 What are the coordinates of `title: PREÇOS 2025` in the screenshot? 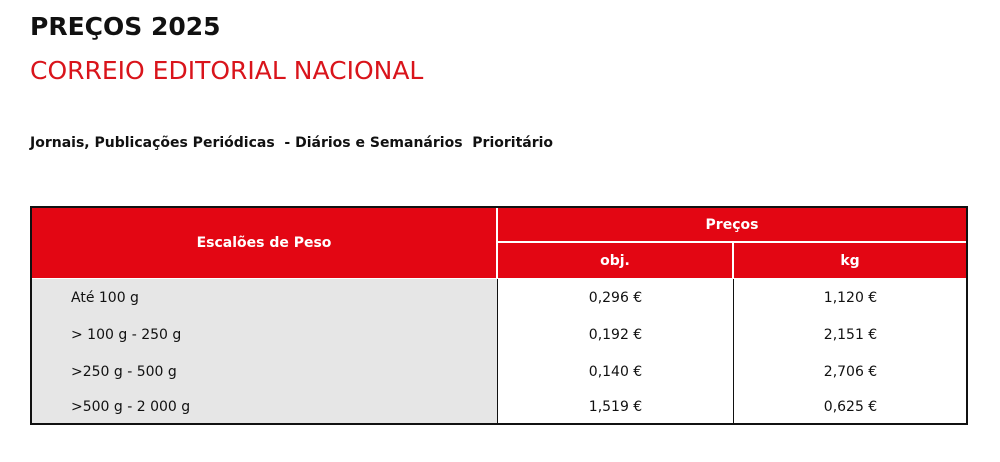 It's located at (125, 26).